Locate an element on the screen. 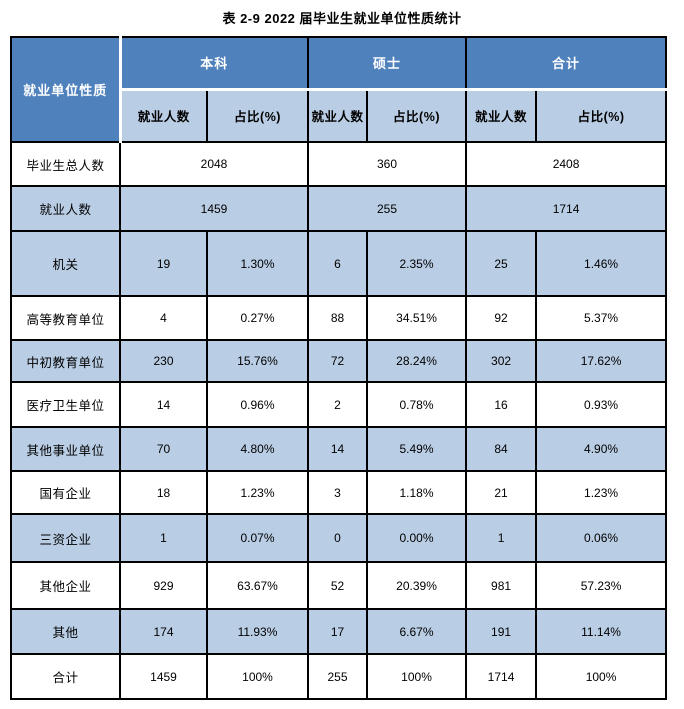 The width and height of the screenshot is (684, 709). group-header-master: 硕士 is located at coordinates (387, 63).